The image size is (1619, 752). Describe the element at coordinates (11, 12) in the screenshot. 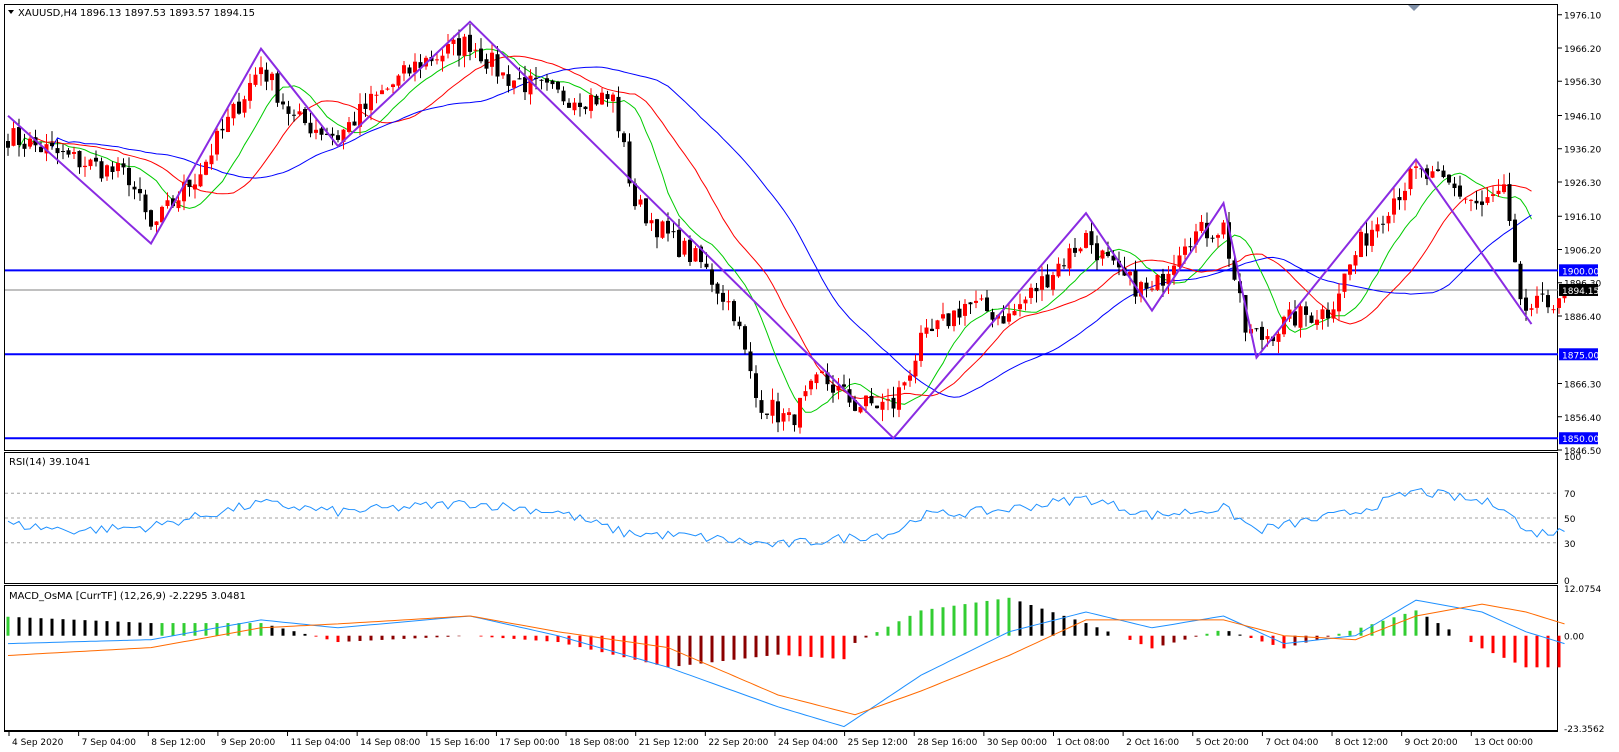

I see `chart-menu-triangle-icon` at that location.